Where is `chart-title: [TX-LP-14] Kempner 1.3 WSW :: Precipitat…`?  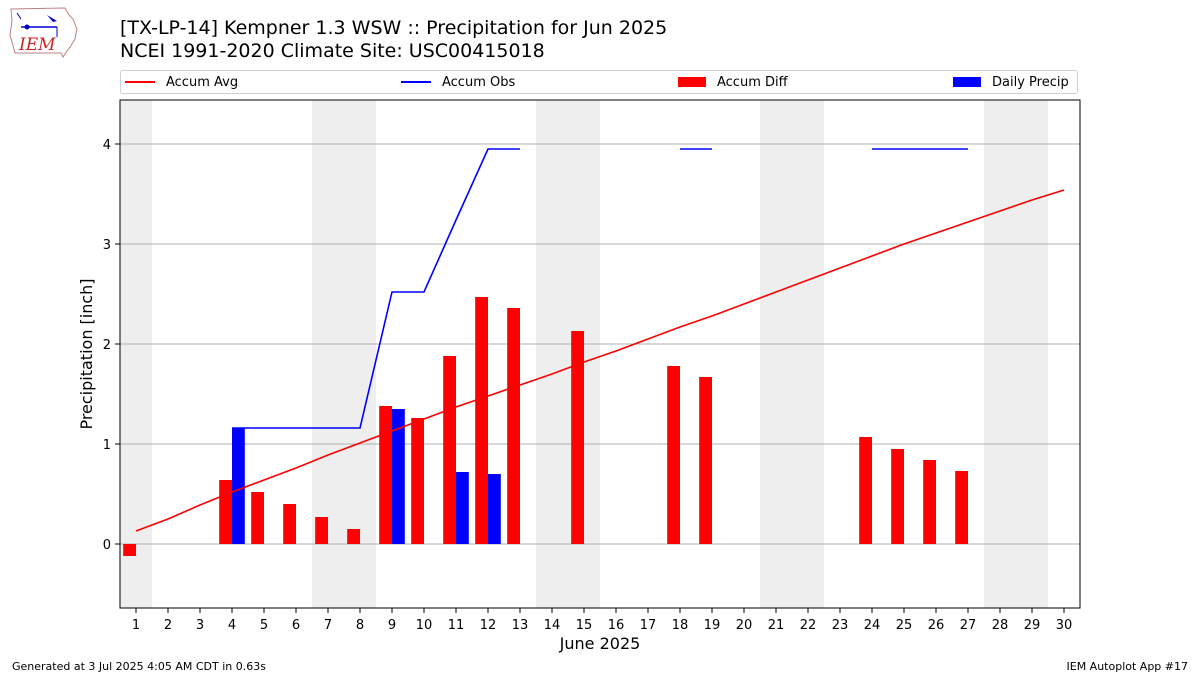 chart-title: [TX-LP-14] Kempner 1.3 WSW :: Precipitat… is located at coordinates (394, 28).